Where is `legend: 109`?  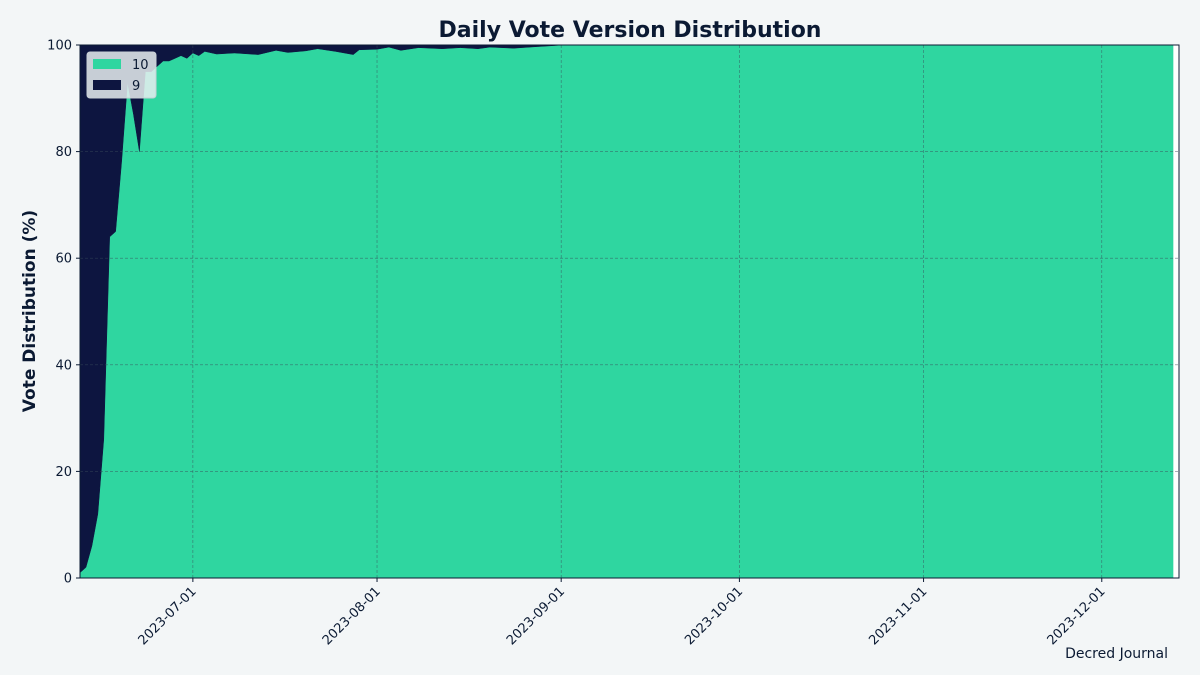 legend: 109 is located at coordinates (121, 75).